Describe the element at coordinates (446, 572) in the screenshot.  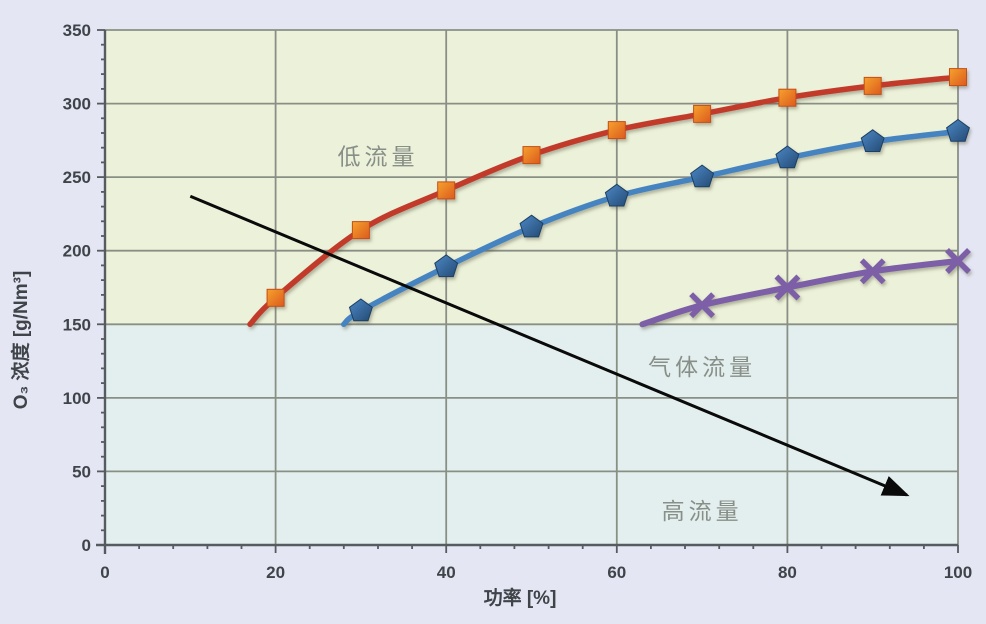
I see `x-tick-label: 40` at that location.